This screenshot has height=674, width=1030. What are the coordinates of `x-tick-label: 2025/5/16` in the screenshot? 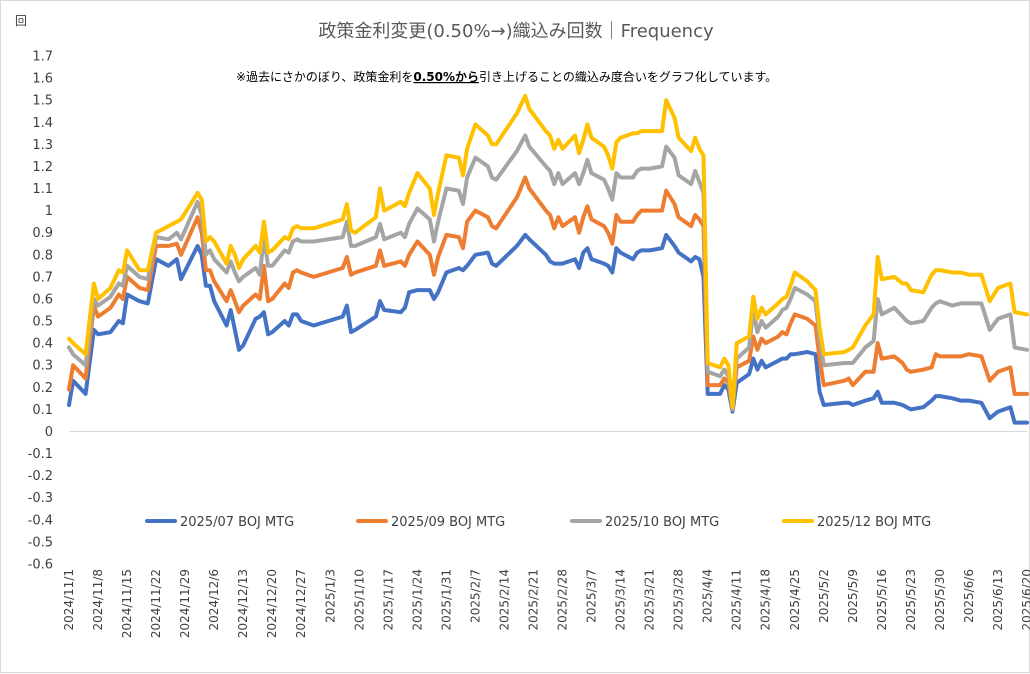 It's located at (882, 600).